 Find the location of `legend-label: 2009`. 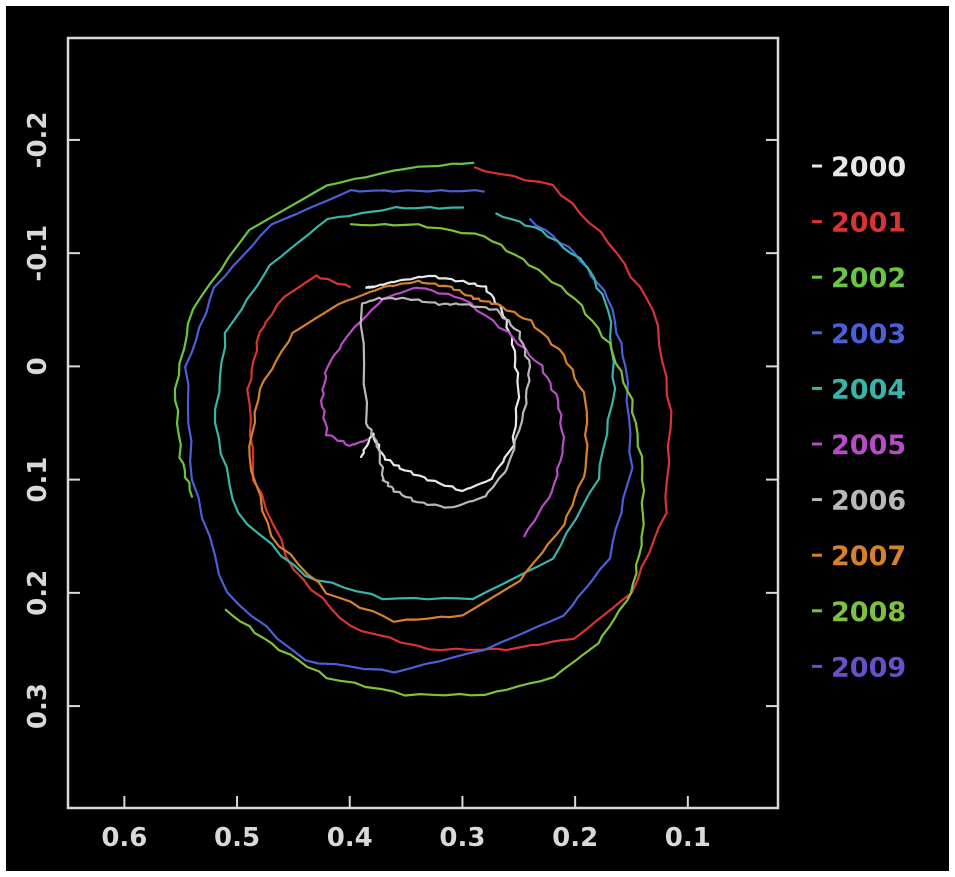

legend-label: 2009 is located at coordinates (868, 667).